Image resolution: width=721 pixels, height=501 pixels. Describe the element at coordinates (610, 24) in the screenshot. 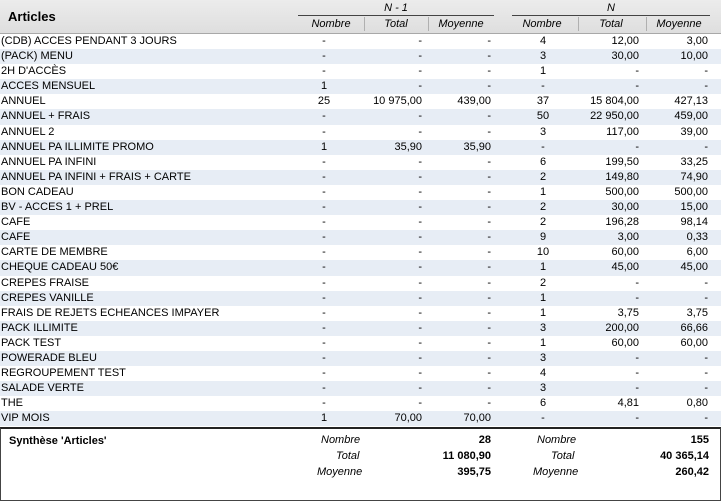

I see `col-header-cur-total: Total` at that location.